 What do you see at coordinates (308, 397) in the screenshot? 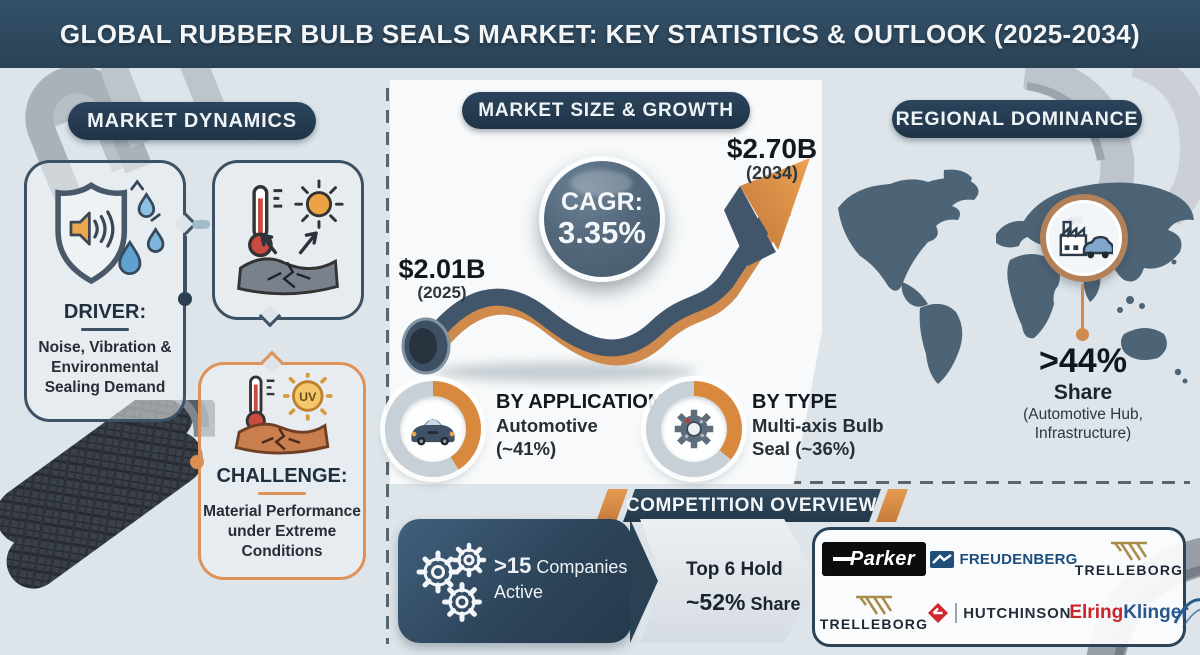
I see `uv-label: UV` at bounding box center [308, 397].